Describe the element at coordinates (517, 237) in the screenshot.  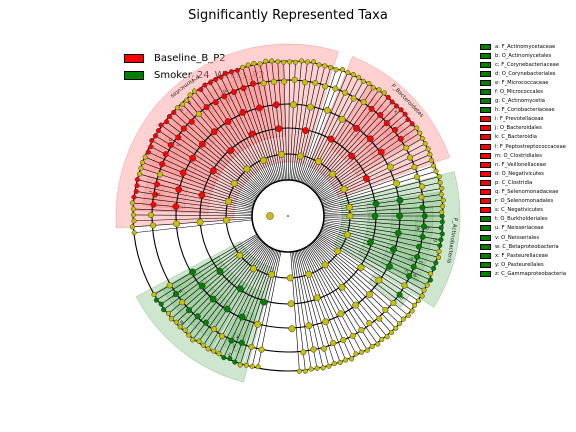
I see `key-label: v: O_Neisseriales` at that location.